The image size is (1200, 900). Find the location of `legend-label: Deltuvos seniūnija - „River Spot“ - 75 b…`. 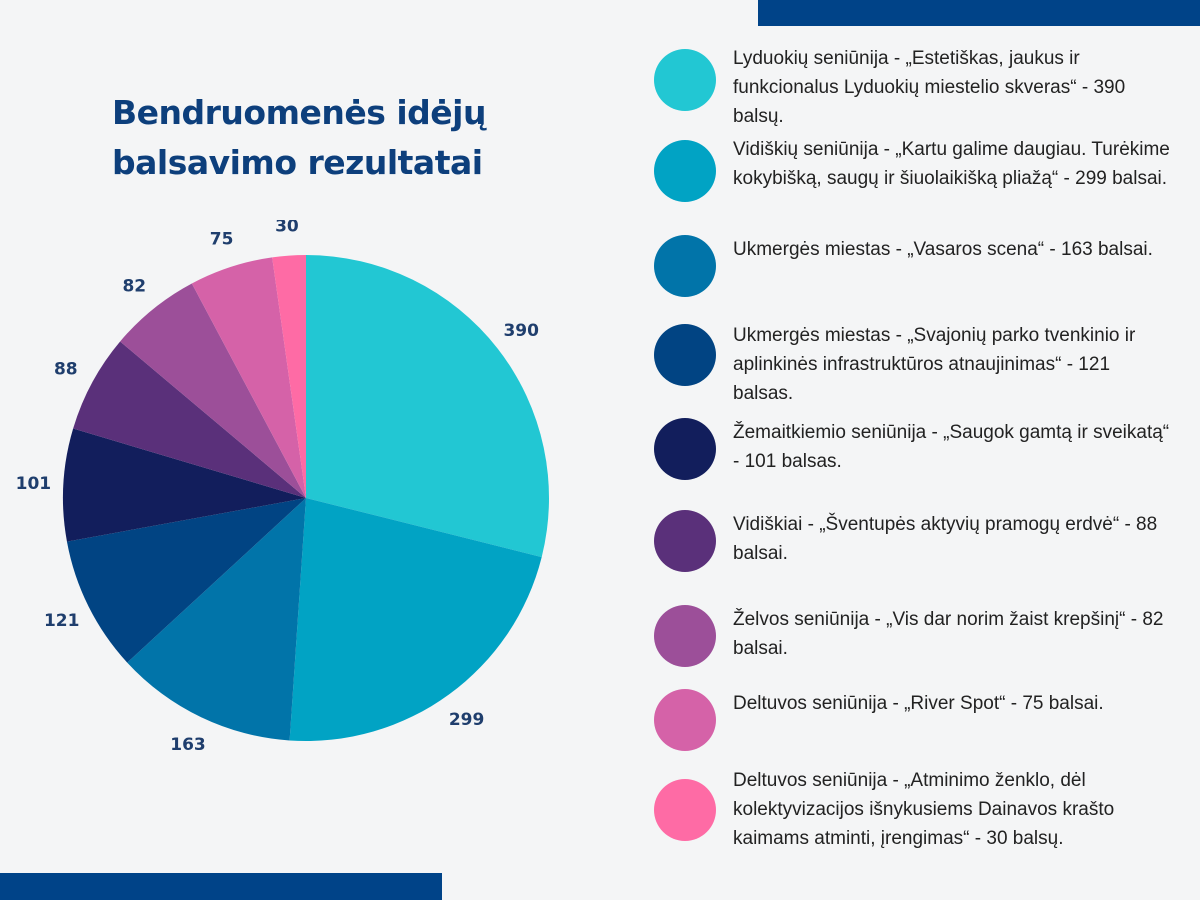

legend-label: Deltuvos seniūnija - „River Spot“ - 75 b… is located at coordinates (918, 703).